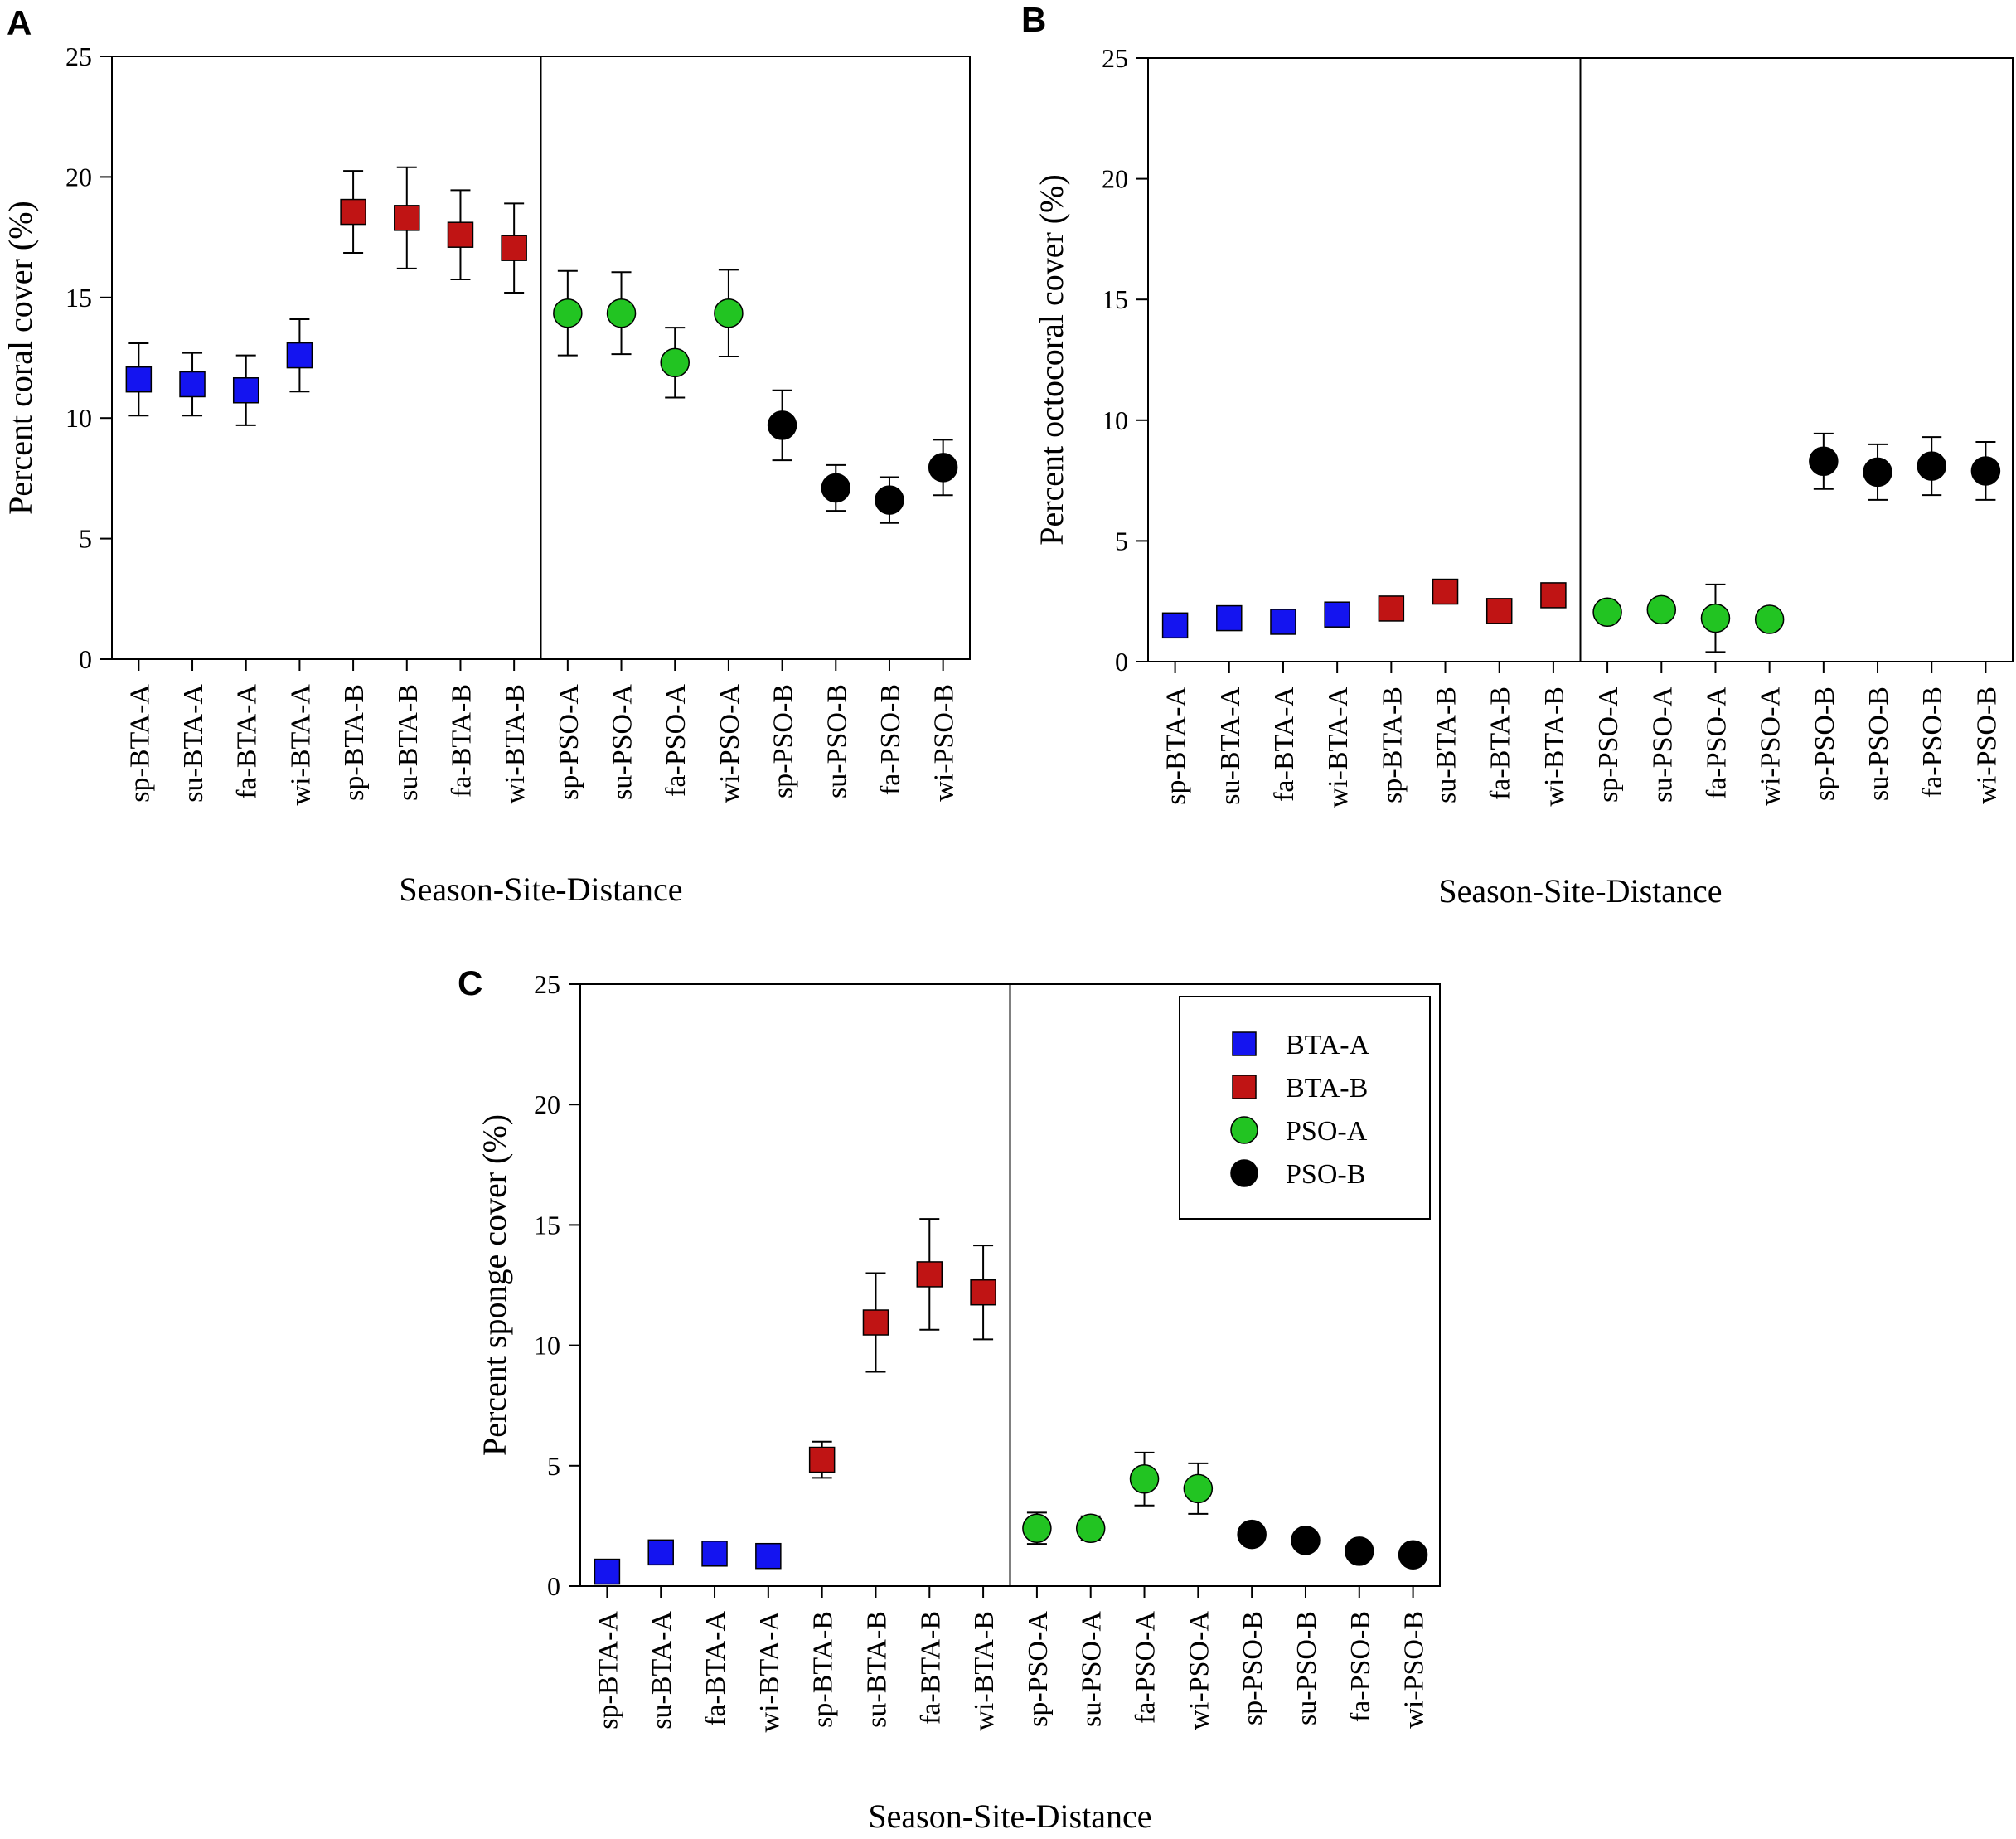 Image resolution: width=2016 pixels, height=1839 pixels. Describe the element at coordinates (1328, 1045) in the screenshot. I see `legend-label-bta-a: BTA-A` at that location.